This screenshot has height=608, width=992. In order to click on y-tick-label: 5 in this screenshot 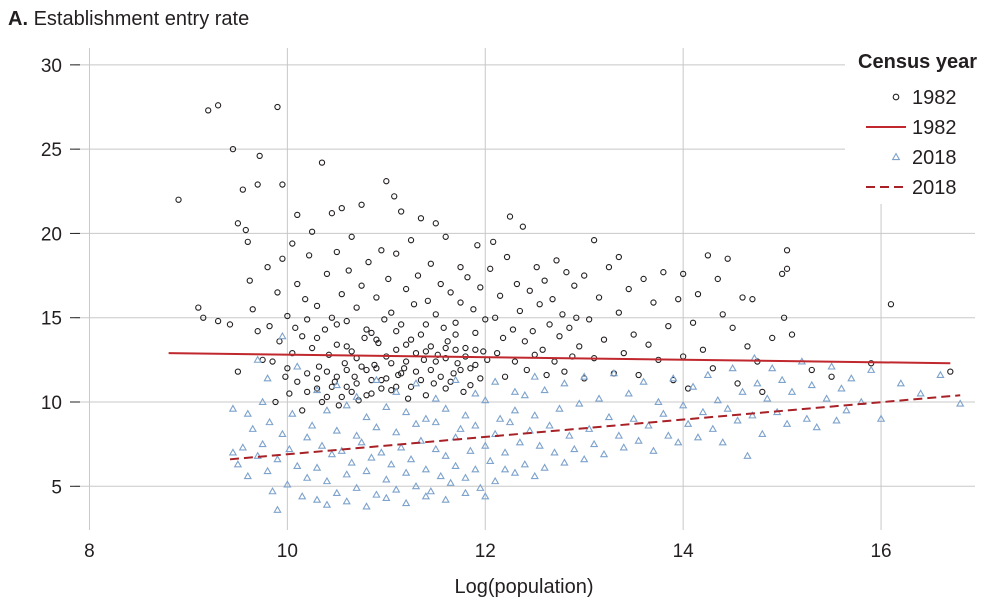, I will do `click(56, 487)`.